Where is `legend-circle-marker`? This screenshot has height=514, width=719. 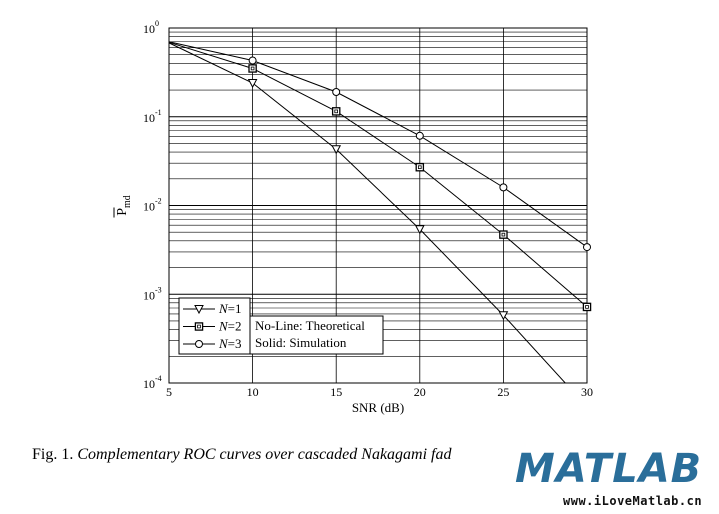
legend-circle-marker is located at coordinates (199, 344).